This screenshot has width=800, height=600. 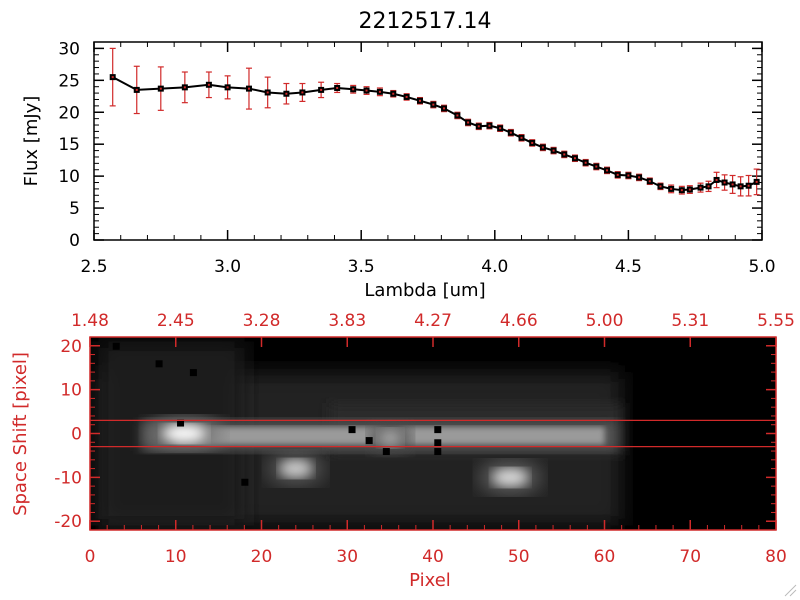 I want to click on resize-grip-icon, so click(x=790, y=590).